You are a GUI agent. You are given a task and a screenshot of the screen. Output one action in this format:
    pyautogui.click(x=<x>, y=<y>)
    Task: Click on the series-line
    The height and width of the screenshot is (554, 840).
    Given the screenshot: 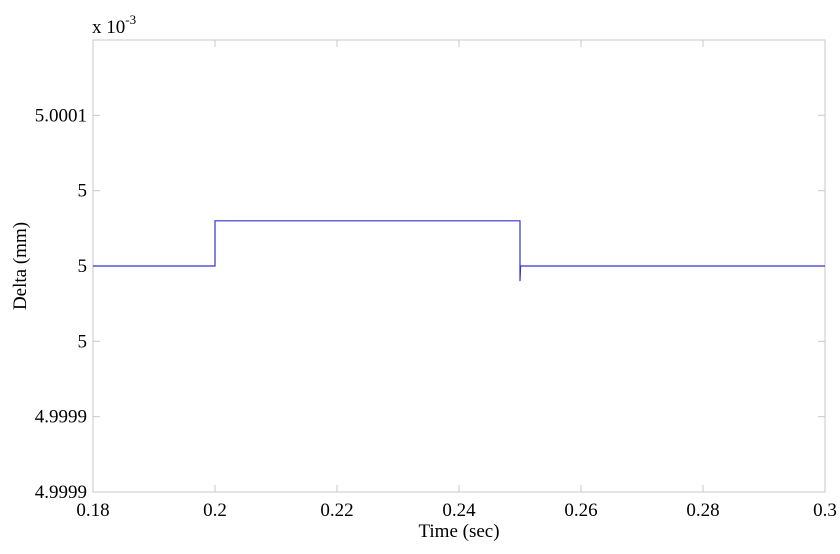 What is the action you would take?
    pyautogui.click(x=459, y=251)
    